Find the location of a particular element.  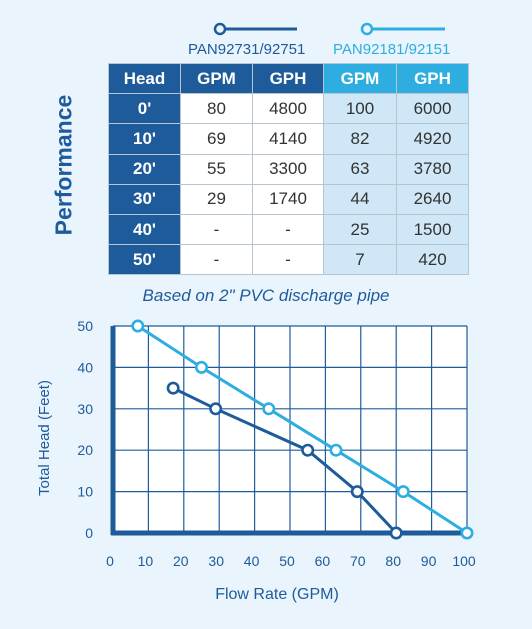

x-tick-label: 0 is located at coordinates (110, 561).